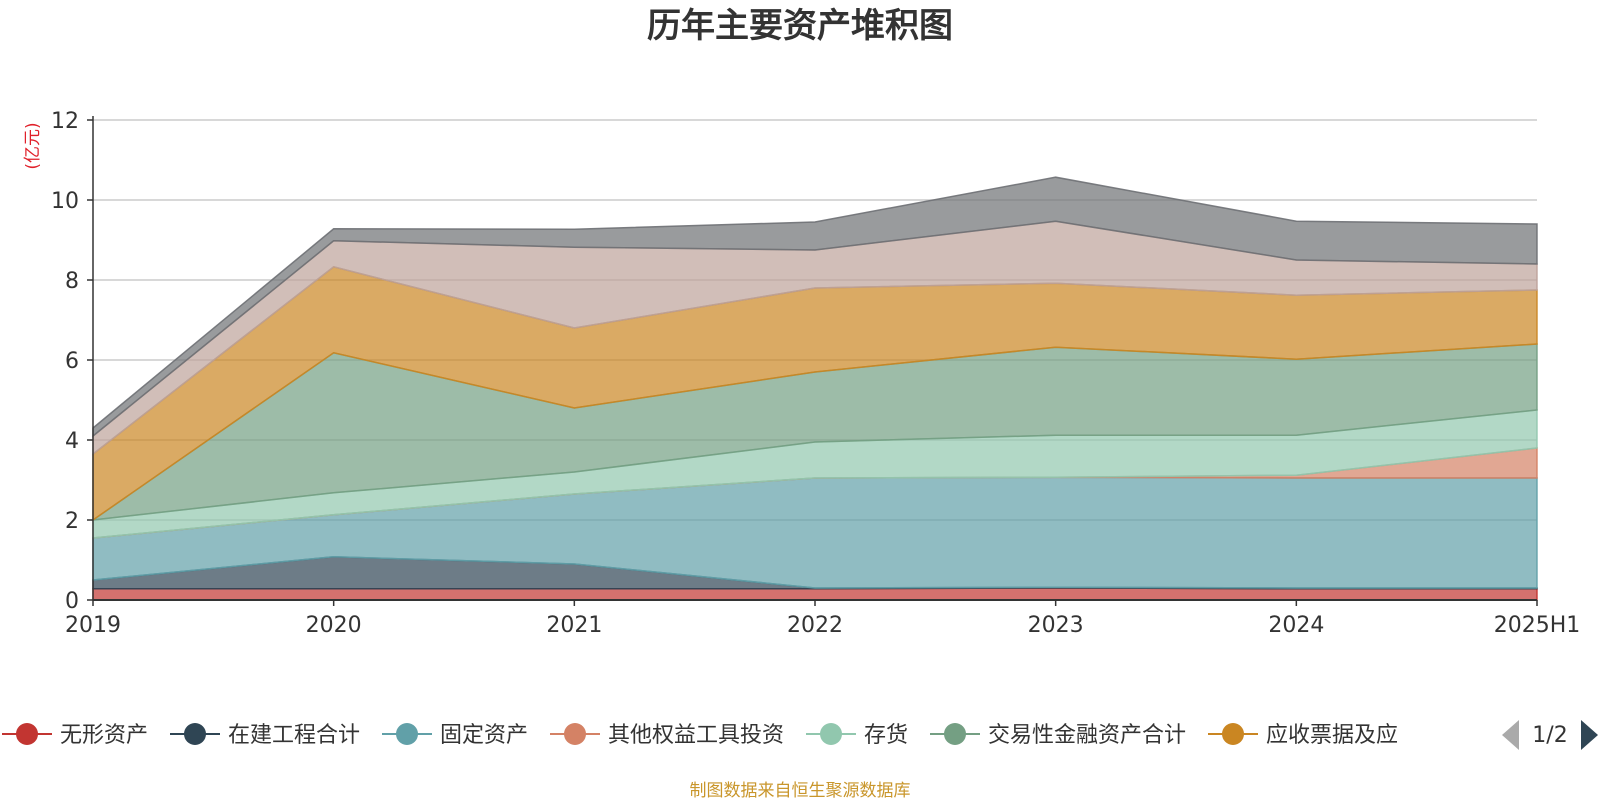 This screenshot has height=800, width=1600. I want to click on legend-item-7: 应收票据及应, so click(1303, 735).